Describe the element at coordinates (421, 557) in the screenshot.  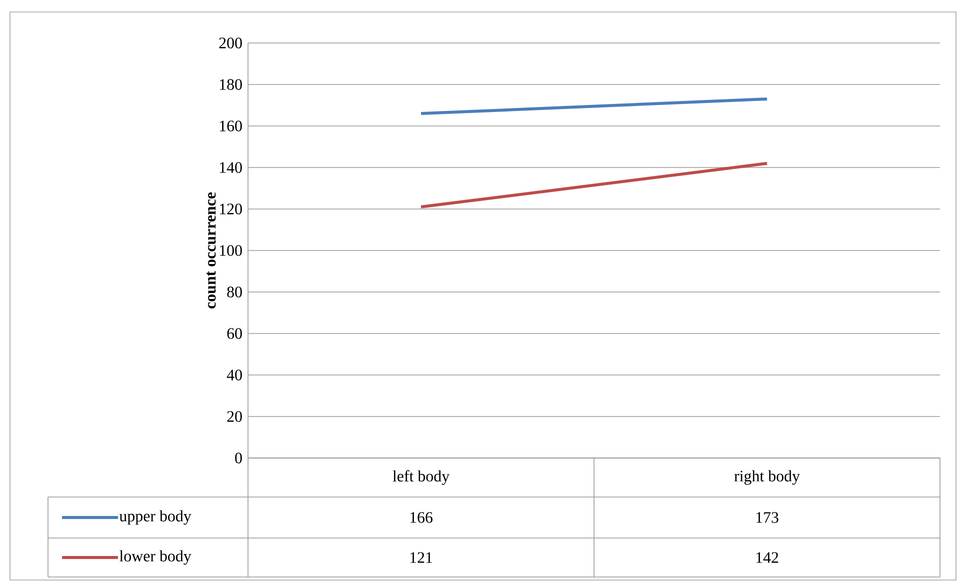
I see `data-label: 121` at that location.